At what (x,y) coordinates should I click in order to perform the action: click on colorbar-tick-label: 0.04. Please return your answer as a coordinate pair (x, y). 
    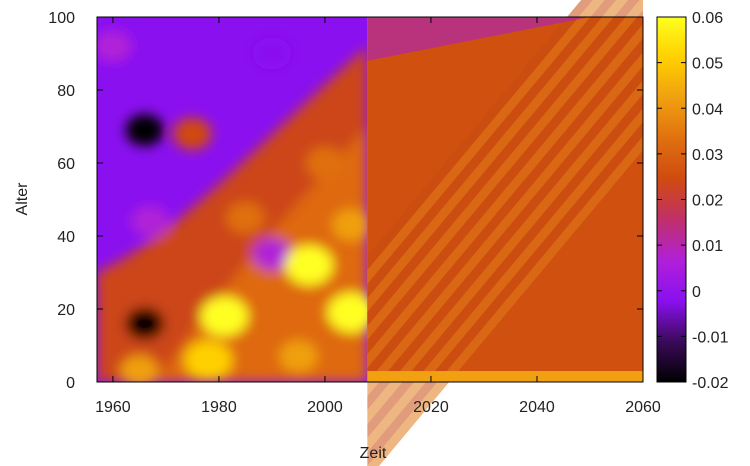
    Looking at the image, I should click on (707, 109).